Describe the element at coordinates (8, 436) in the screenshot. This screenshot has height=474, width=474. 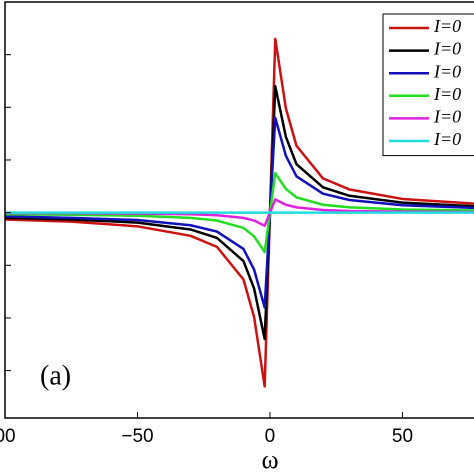
I see `x-tick-label: 00` at that location.